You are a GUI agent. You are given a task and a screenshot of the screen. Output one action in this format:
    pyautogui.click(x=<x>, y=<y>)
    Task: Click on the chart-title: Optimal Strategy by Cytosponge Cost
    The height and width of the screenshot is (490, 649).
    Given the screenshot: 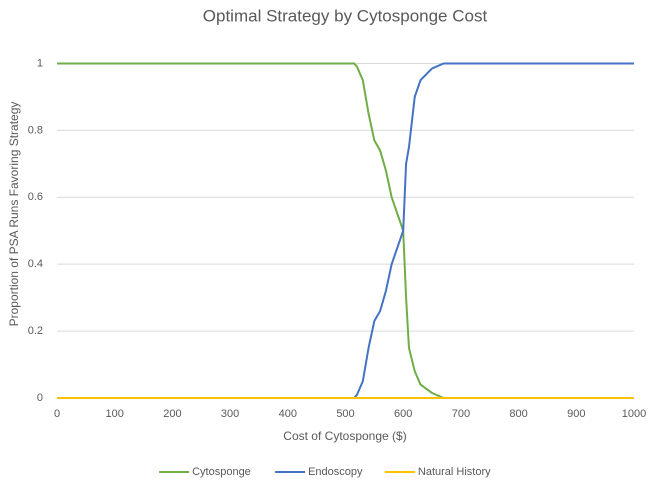 What is the action you would take?
    pyautogui.click(x=345, y=15)
    